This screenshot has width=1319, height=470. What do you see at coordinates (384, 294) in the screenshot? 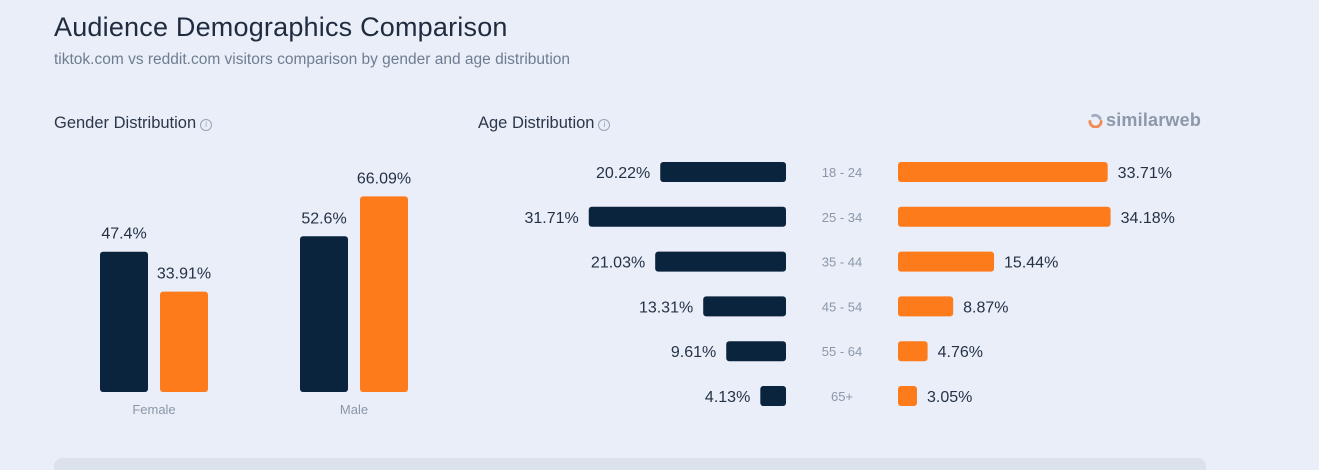
I see `gender-bar-reddit-male` at bounding box center [384, 294].